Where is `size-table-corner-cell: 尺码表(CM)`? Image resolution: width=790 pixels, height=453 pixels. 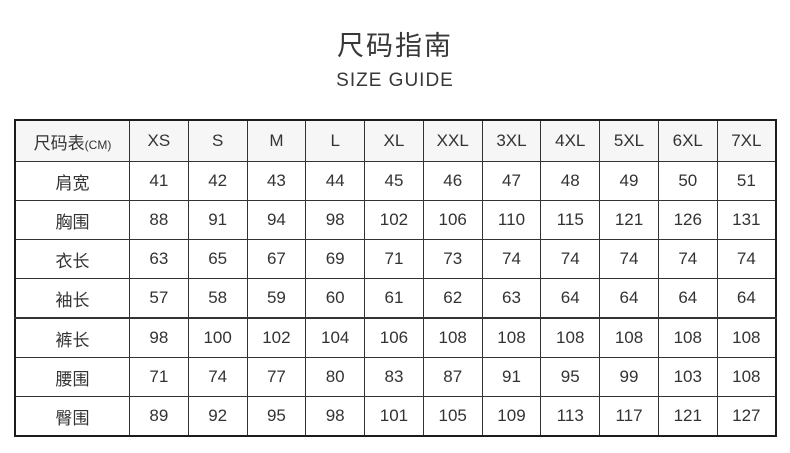
size-table-corner-cell: 尺码表(CM) is located at coordinates (72, 140).